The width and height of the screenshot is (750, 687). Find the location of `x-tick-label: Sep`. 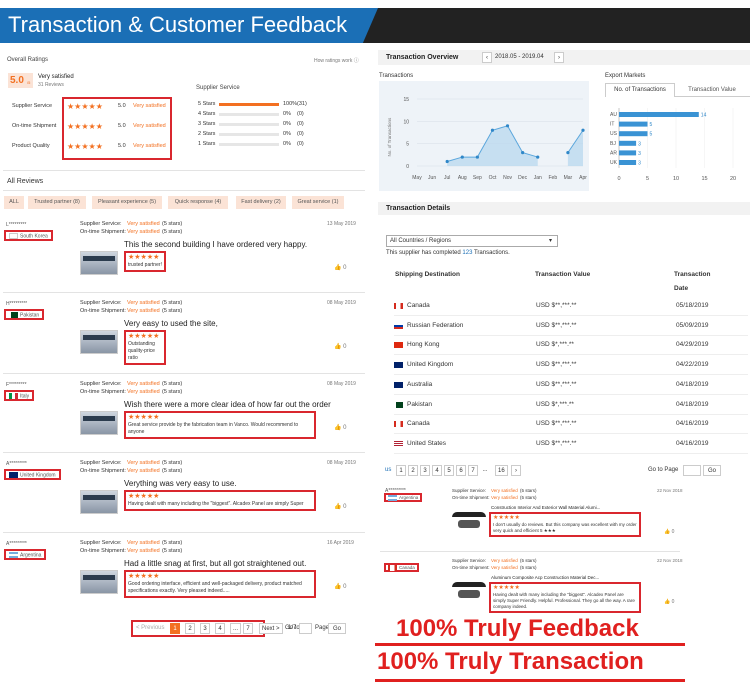

x-tick-label: Sep is located at coordinates (477, 178).